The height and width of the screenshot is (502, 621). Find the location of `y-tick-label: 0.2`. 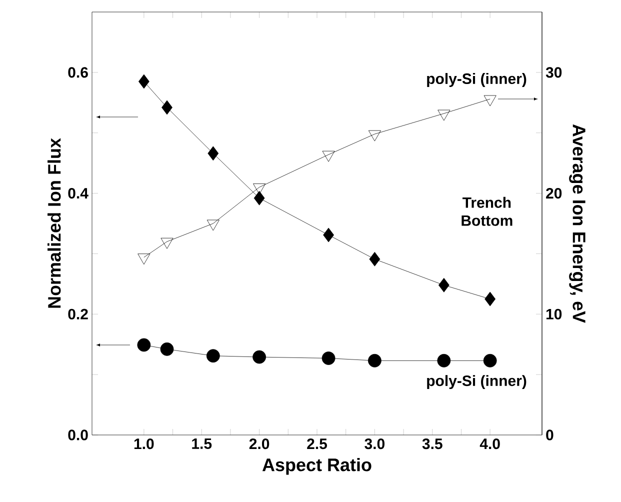

y-tick-label: 0.2 is located at coordinates (78, 314).